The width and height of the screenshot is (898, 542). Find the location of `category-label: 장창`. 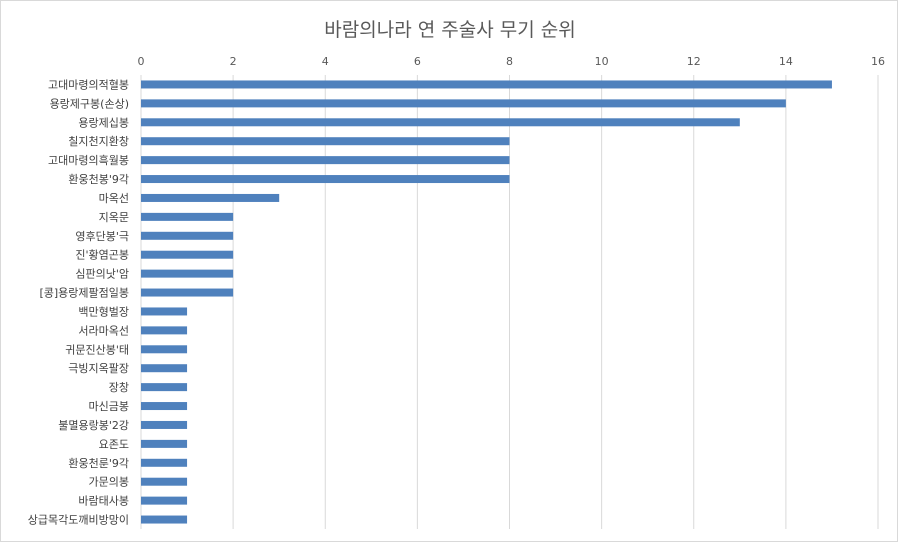

category-label: 장창 is located at coordinates (119, 387).